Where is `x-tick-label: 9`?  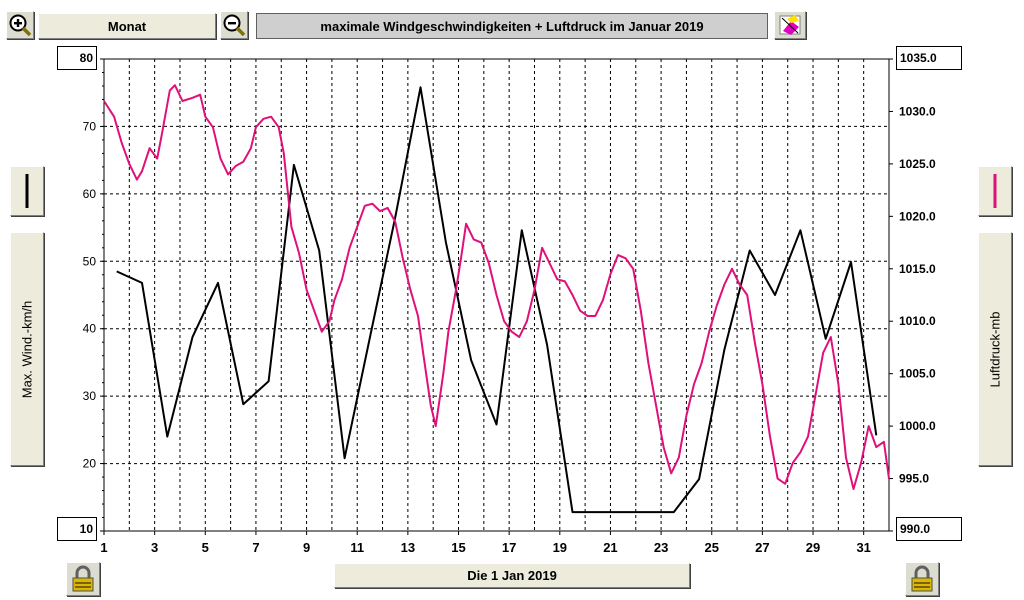 x-tick-label: 9 is located at coordinates (306, 547).